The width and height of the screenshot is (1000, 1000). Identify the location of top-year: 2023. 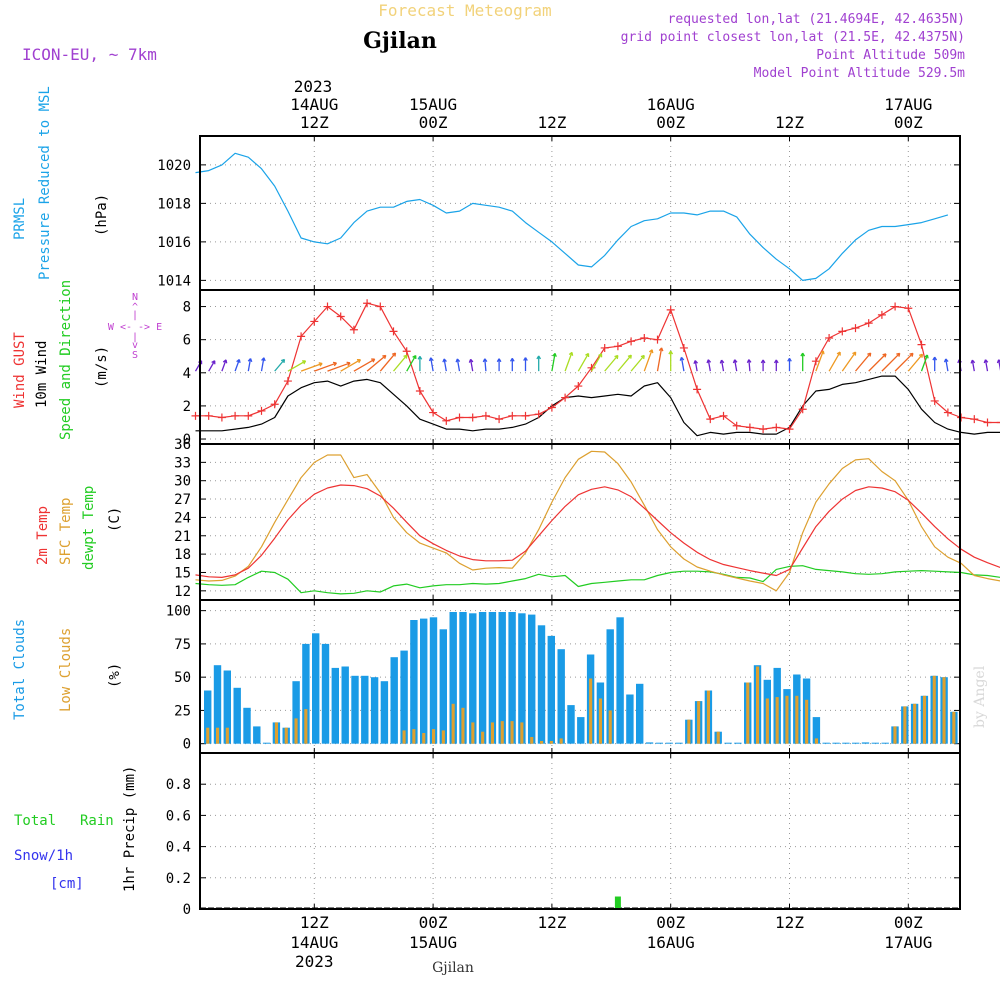
(313, 86).